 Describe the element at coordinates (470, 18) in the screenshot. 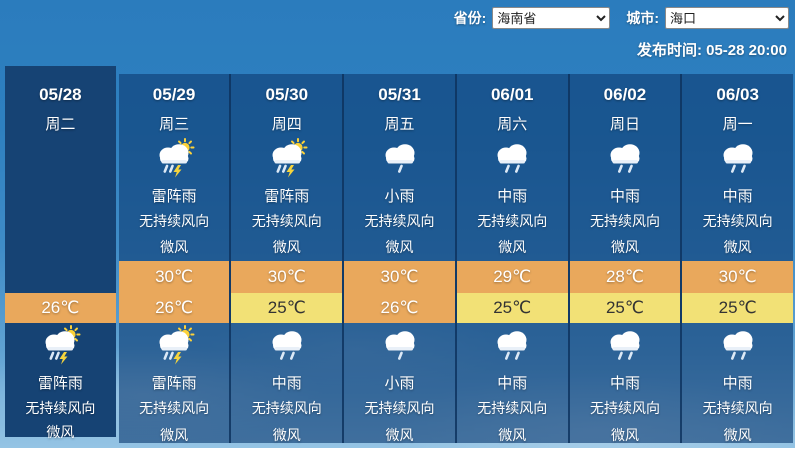

I see `province-label: 省份:` at that location.